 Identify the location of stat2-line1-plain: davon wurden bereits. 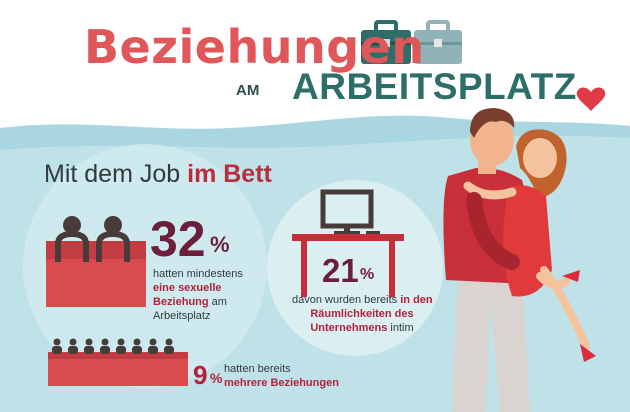
(346, 300).